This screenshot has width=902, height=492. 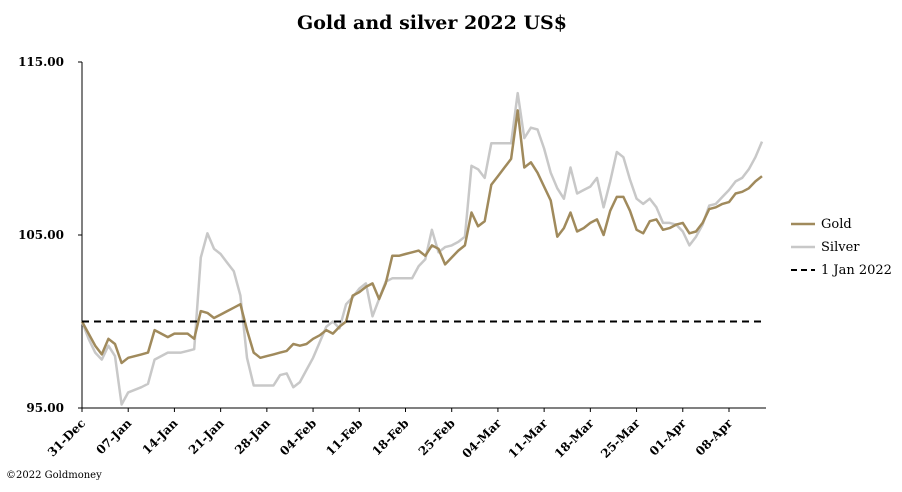 What do you see at coordinates (481, 438) in the screenshot?
I see `x-tick-label: 04-Mar` at bounding box center [481, 438].